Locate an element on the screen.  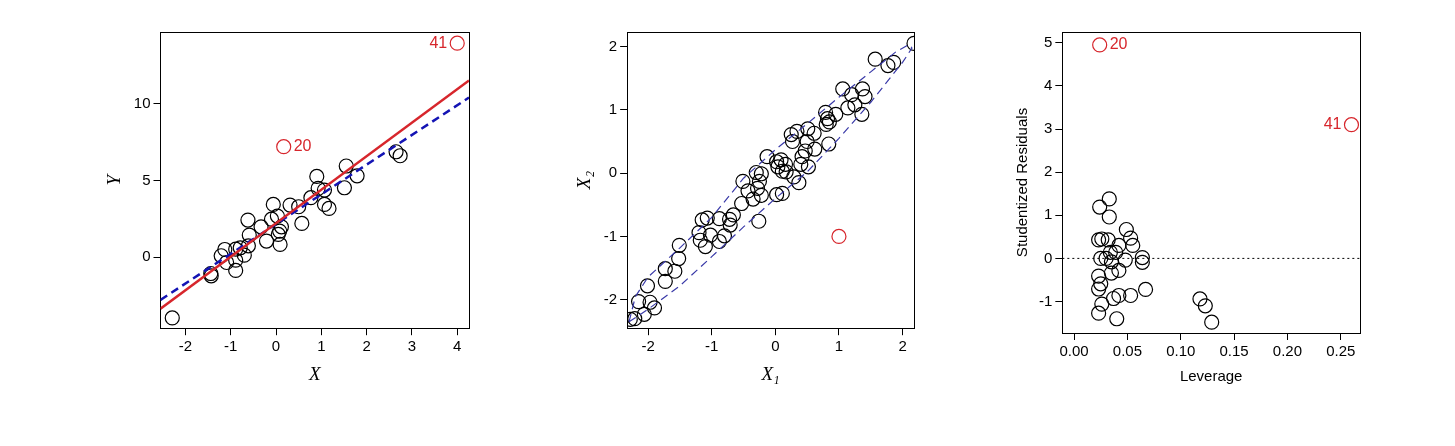
x-axis-title: Leverage is located at coordinates (1211, 376).